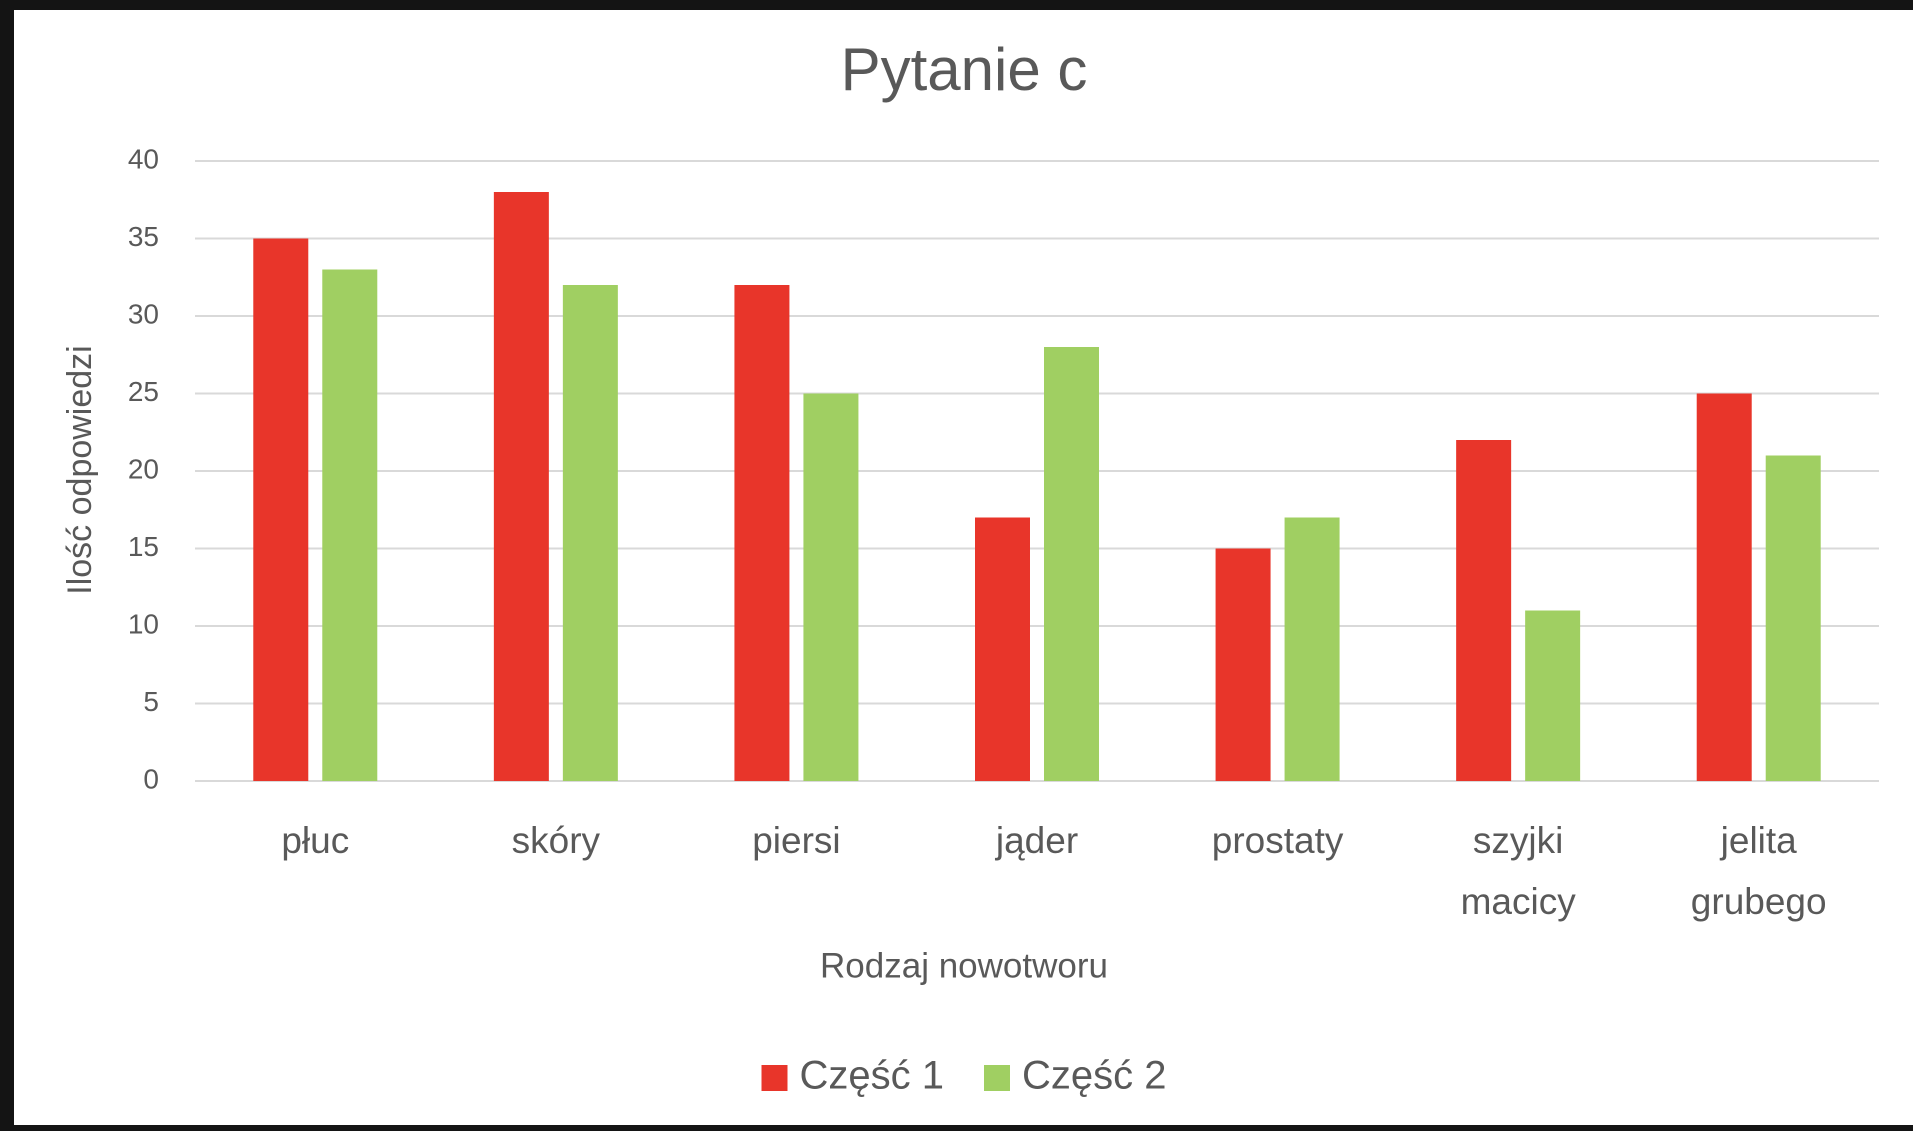 This screenshot has height=1131, width=1913. What do you see at coordinates (143, 623) in the screenshot?
I see `y-tick-label: 10` at bounding box center [143, 623].